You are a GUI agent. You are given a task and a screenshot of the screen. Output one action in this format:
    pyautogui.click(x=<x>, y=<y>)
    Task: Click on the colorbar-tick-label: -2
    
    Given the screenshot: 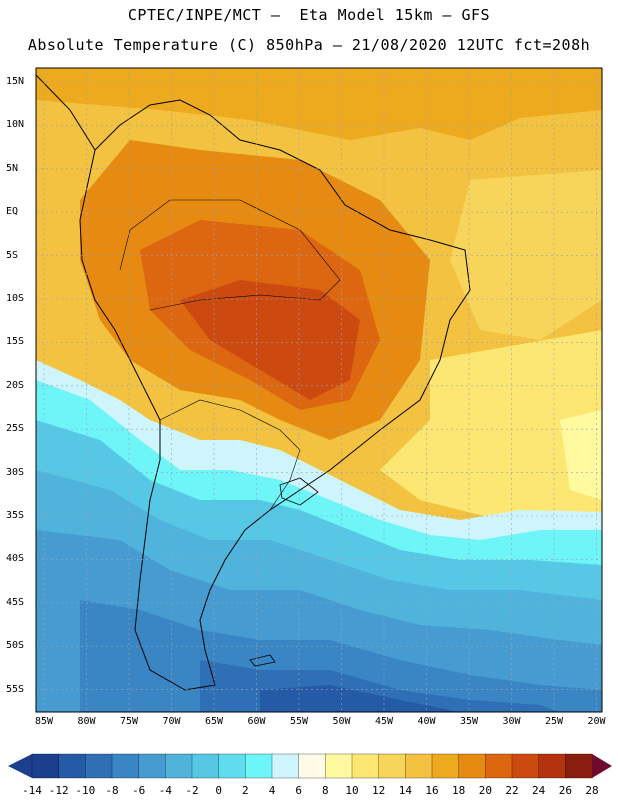 What is the action you would take?
    pyautogui.click(x=192, y=790)
    